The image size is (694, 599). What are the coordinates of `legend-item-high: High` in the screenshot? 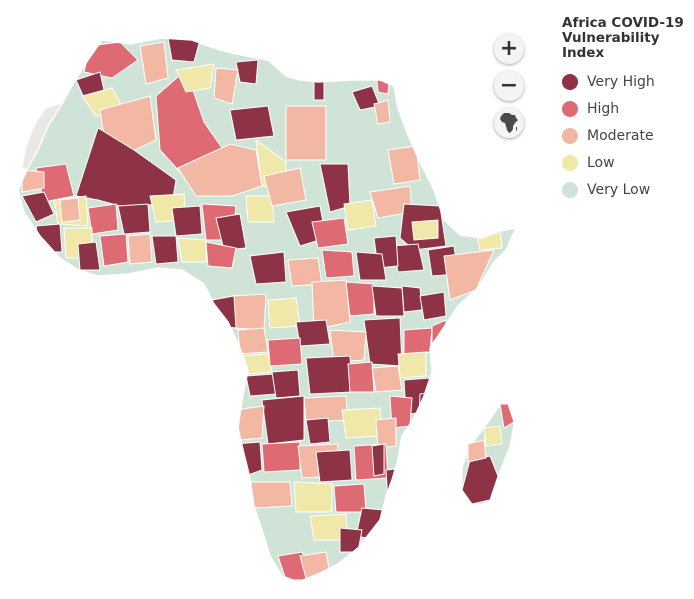 It's located at (627, 108).